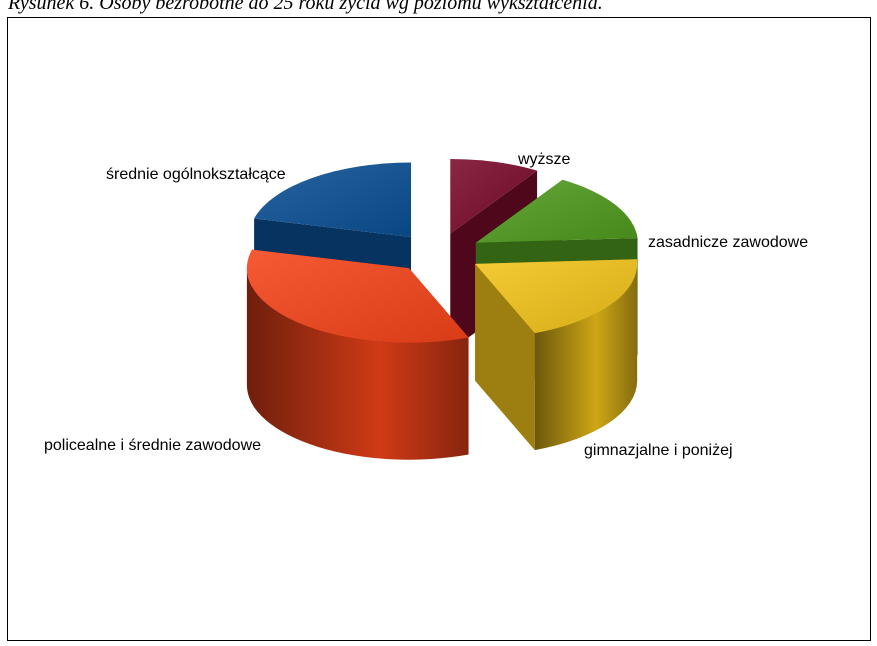 The width and height of the screenshot is (877, 646). I want to click on slice-label-gimnazjalne-i-poniżej: gimnazjalne i poniżej, so click(658, 450).